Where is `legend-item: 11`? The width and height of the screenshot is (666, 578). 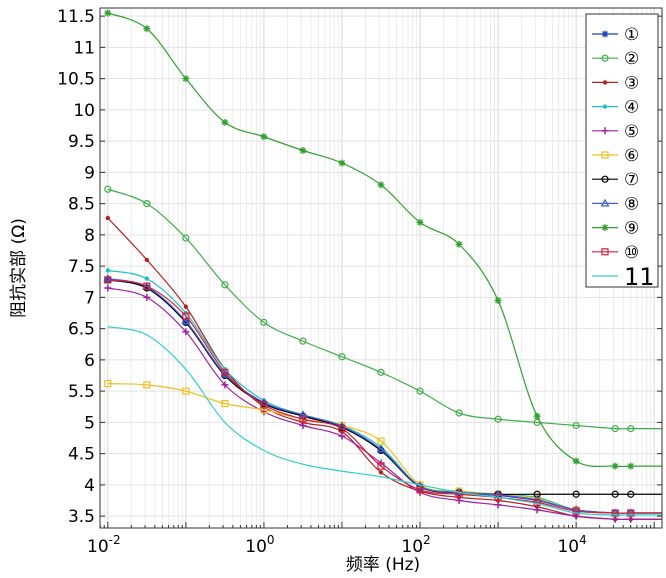 legend-item: 11 is located at coordinates (623, 277).